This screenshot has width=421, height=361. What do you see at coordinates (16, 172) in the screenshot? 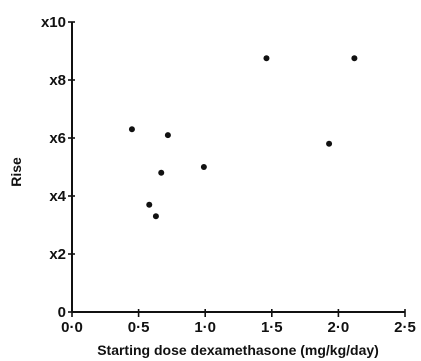
I see `y-axis-title: Rise` at bounding box center [16, 172].